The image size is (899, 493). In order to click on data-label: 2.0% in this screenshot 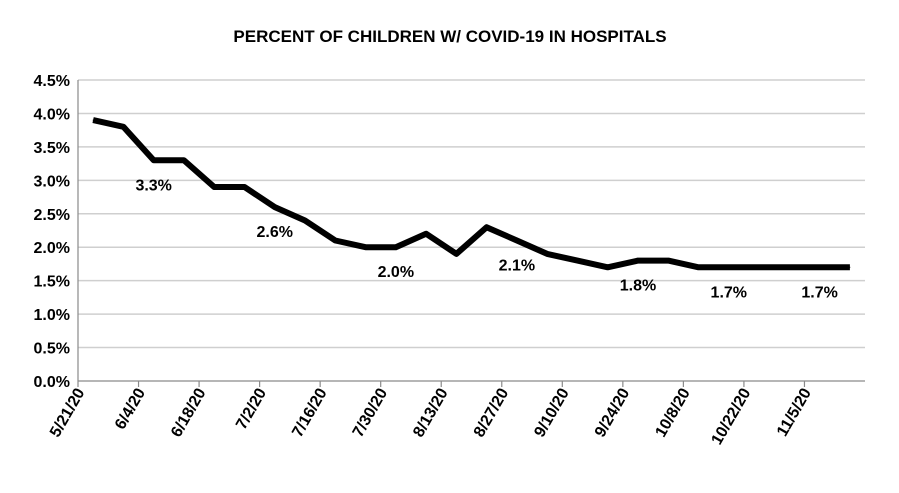, I will do `click(396, 272)`.